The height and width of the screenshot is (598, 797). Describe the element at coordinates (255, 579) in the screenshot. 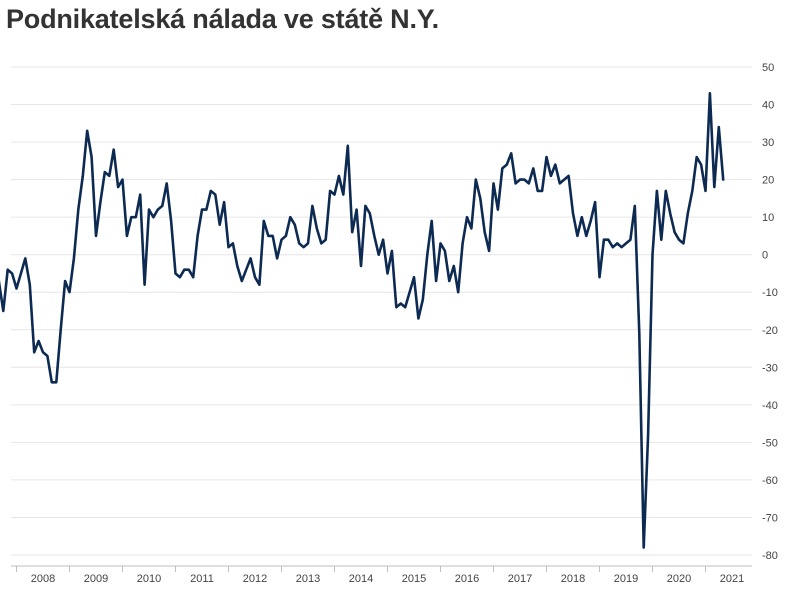

I see `x-tick-label: 2012` at that location.